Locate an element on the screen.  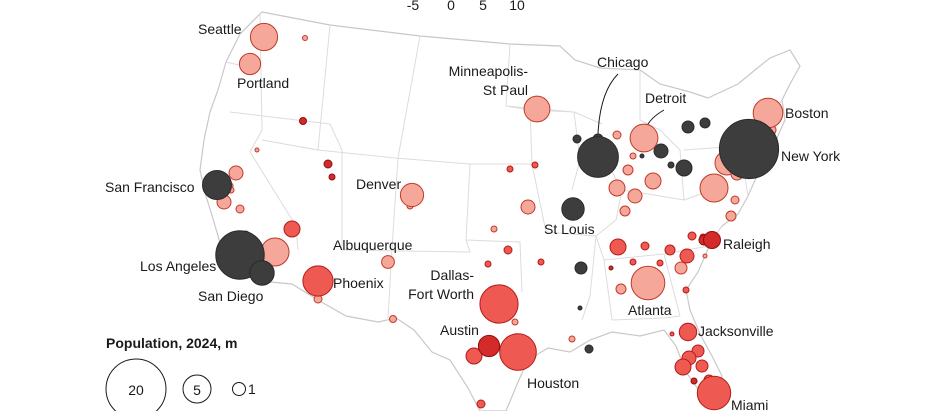
label-boston: Boston is located at coordinates (807, 113).